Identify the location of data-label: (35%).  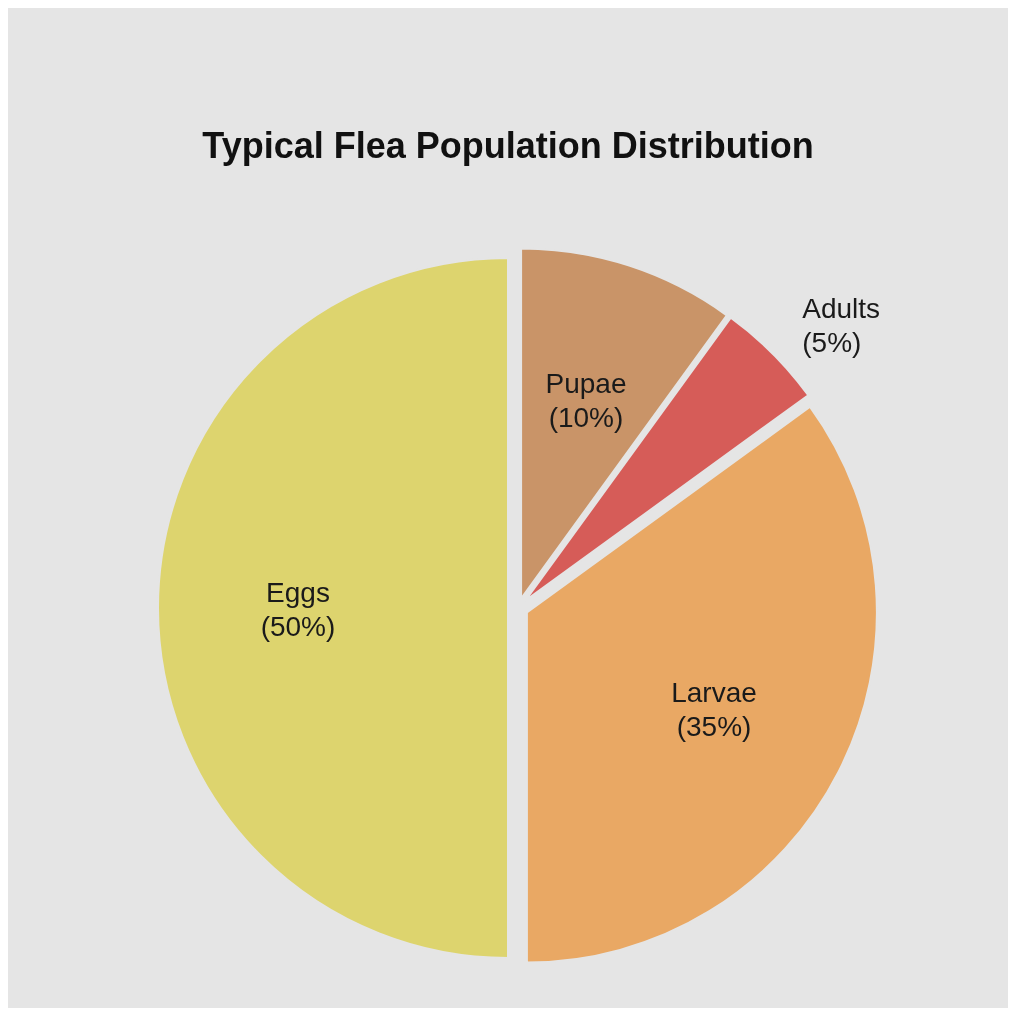
(714, 726).